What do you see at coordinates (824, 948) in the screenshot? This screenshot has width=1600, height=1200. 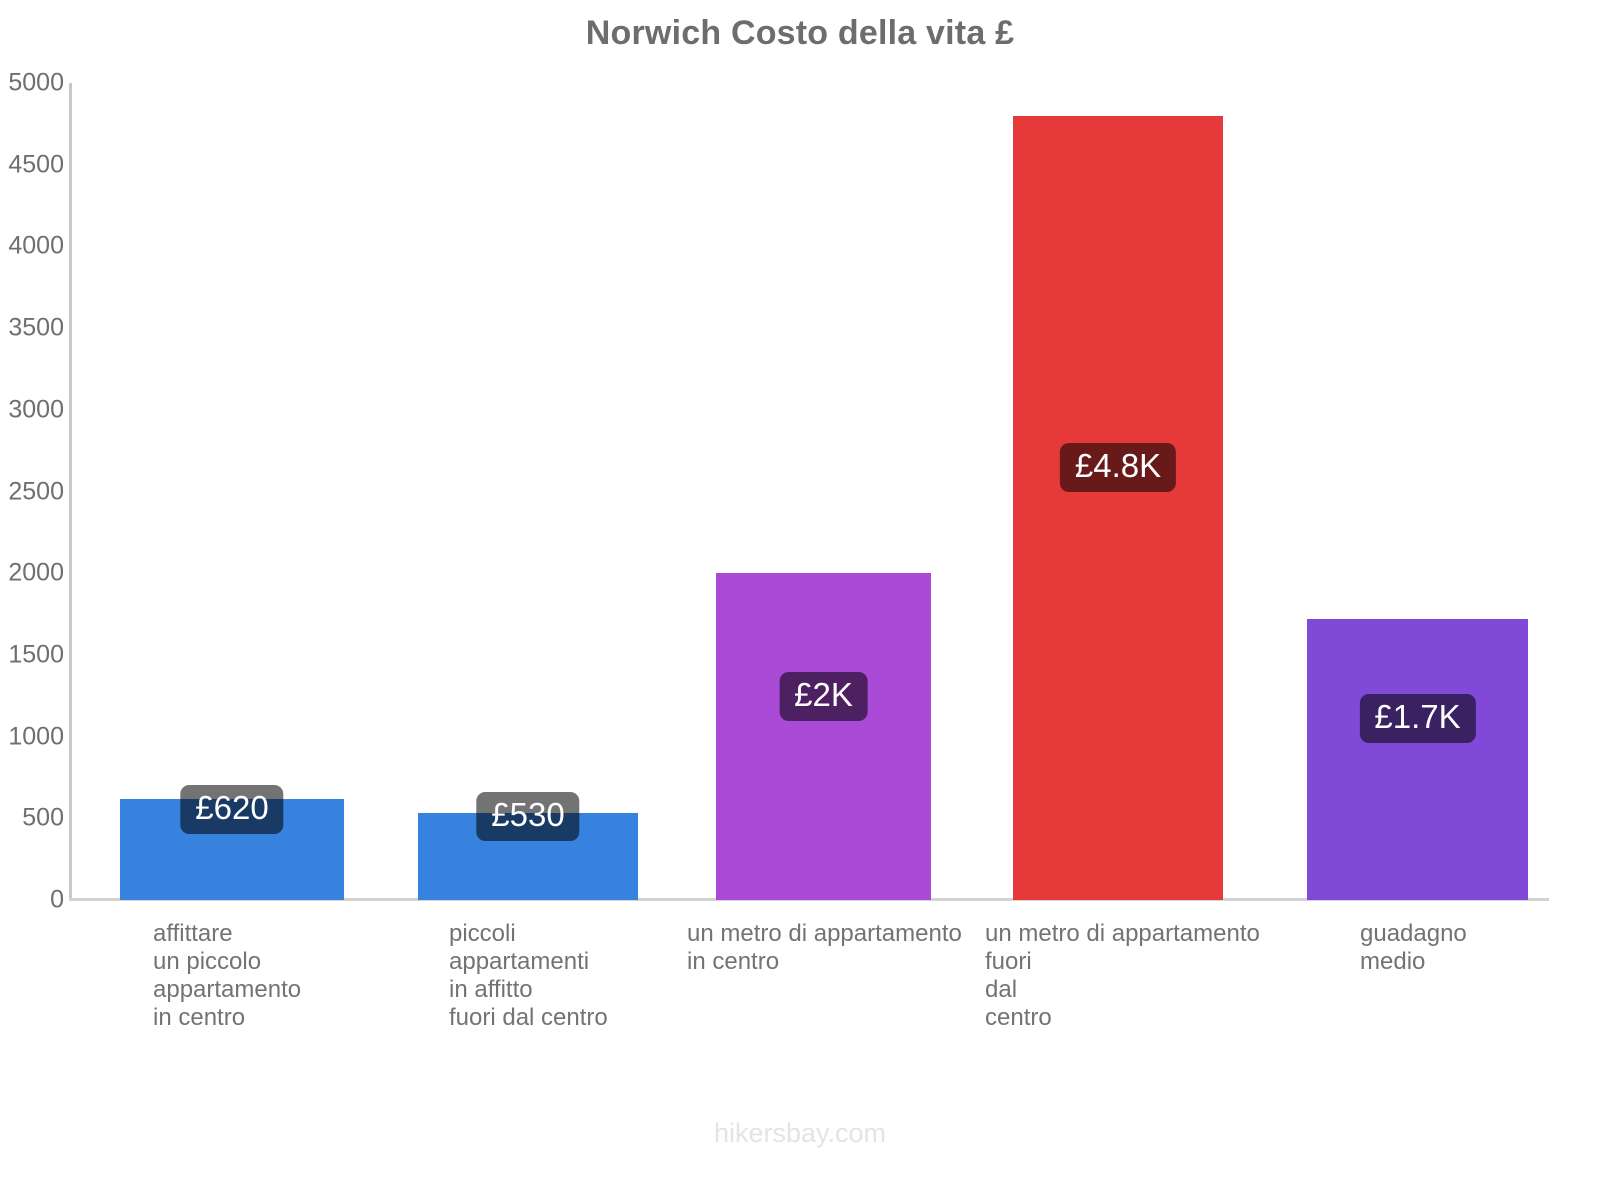 I see `x-axis-category-label: un metro di appartamento in centro` at bounding box center [824, 948].